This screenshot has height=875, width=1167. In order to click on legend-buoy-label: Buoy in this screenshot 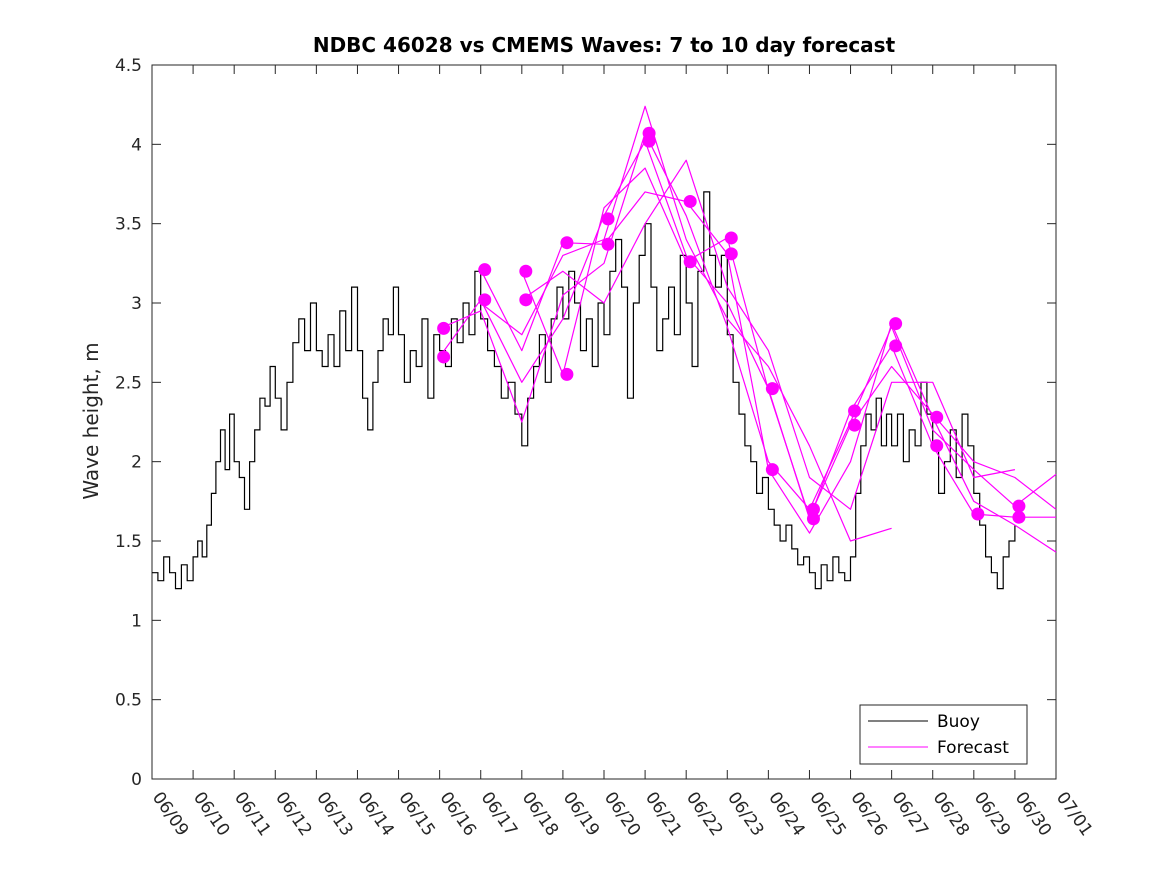, I will do `click(958, 722)`.